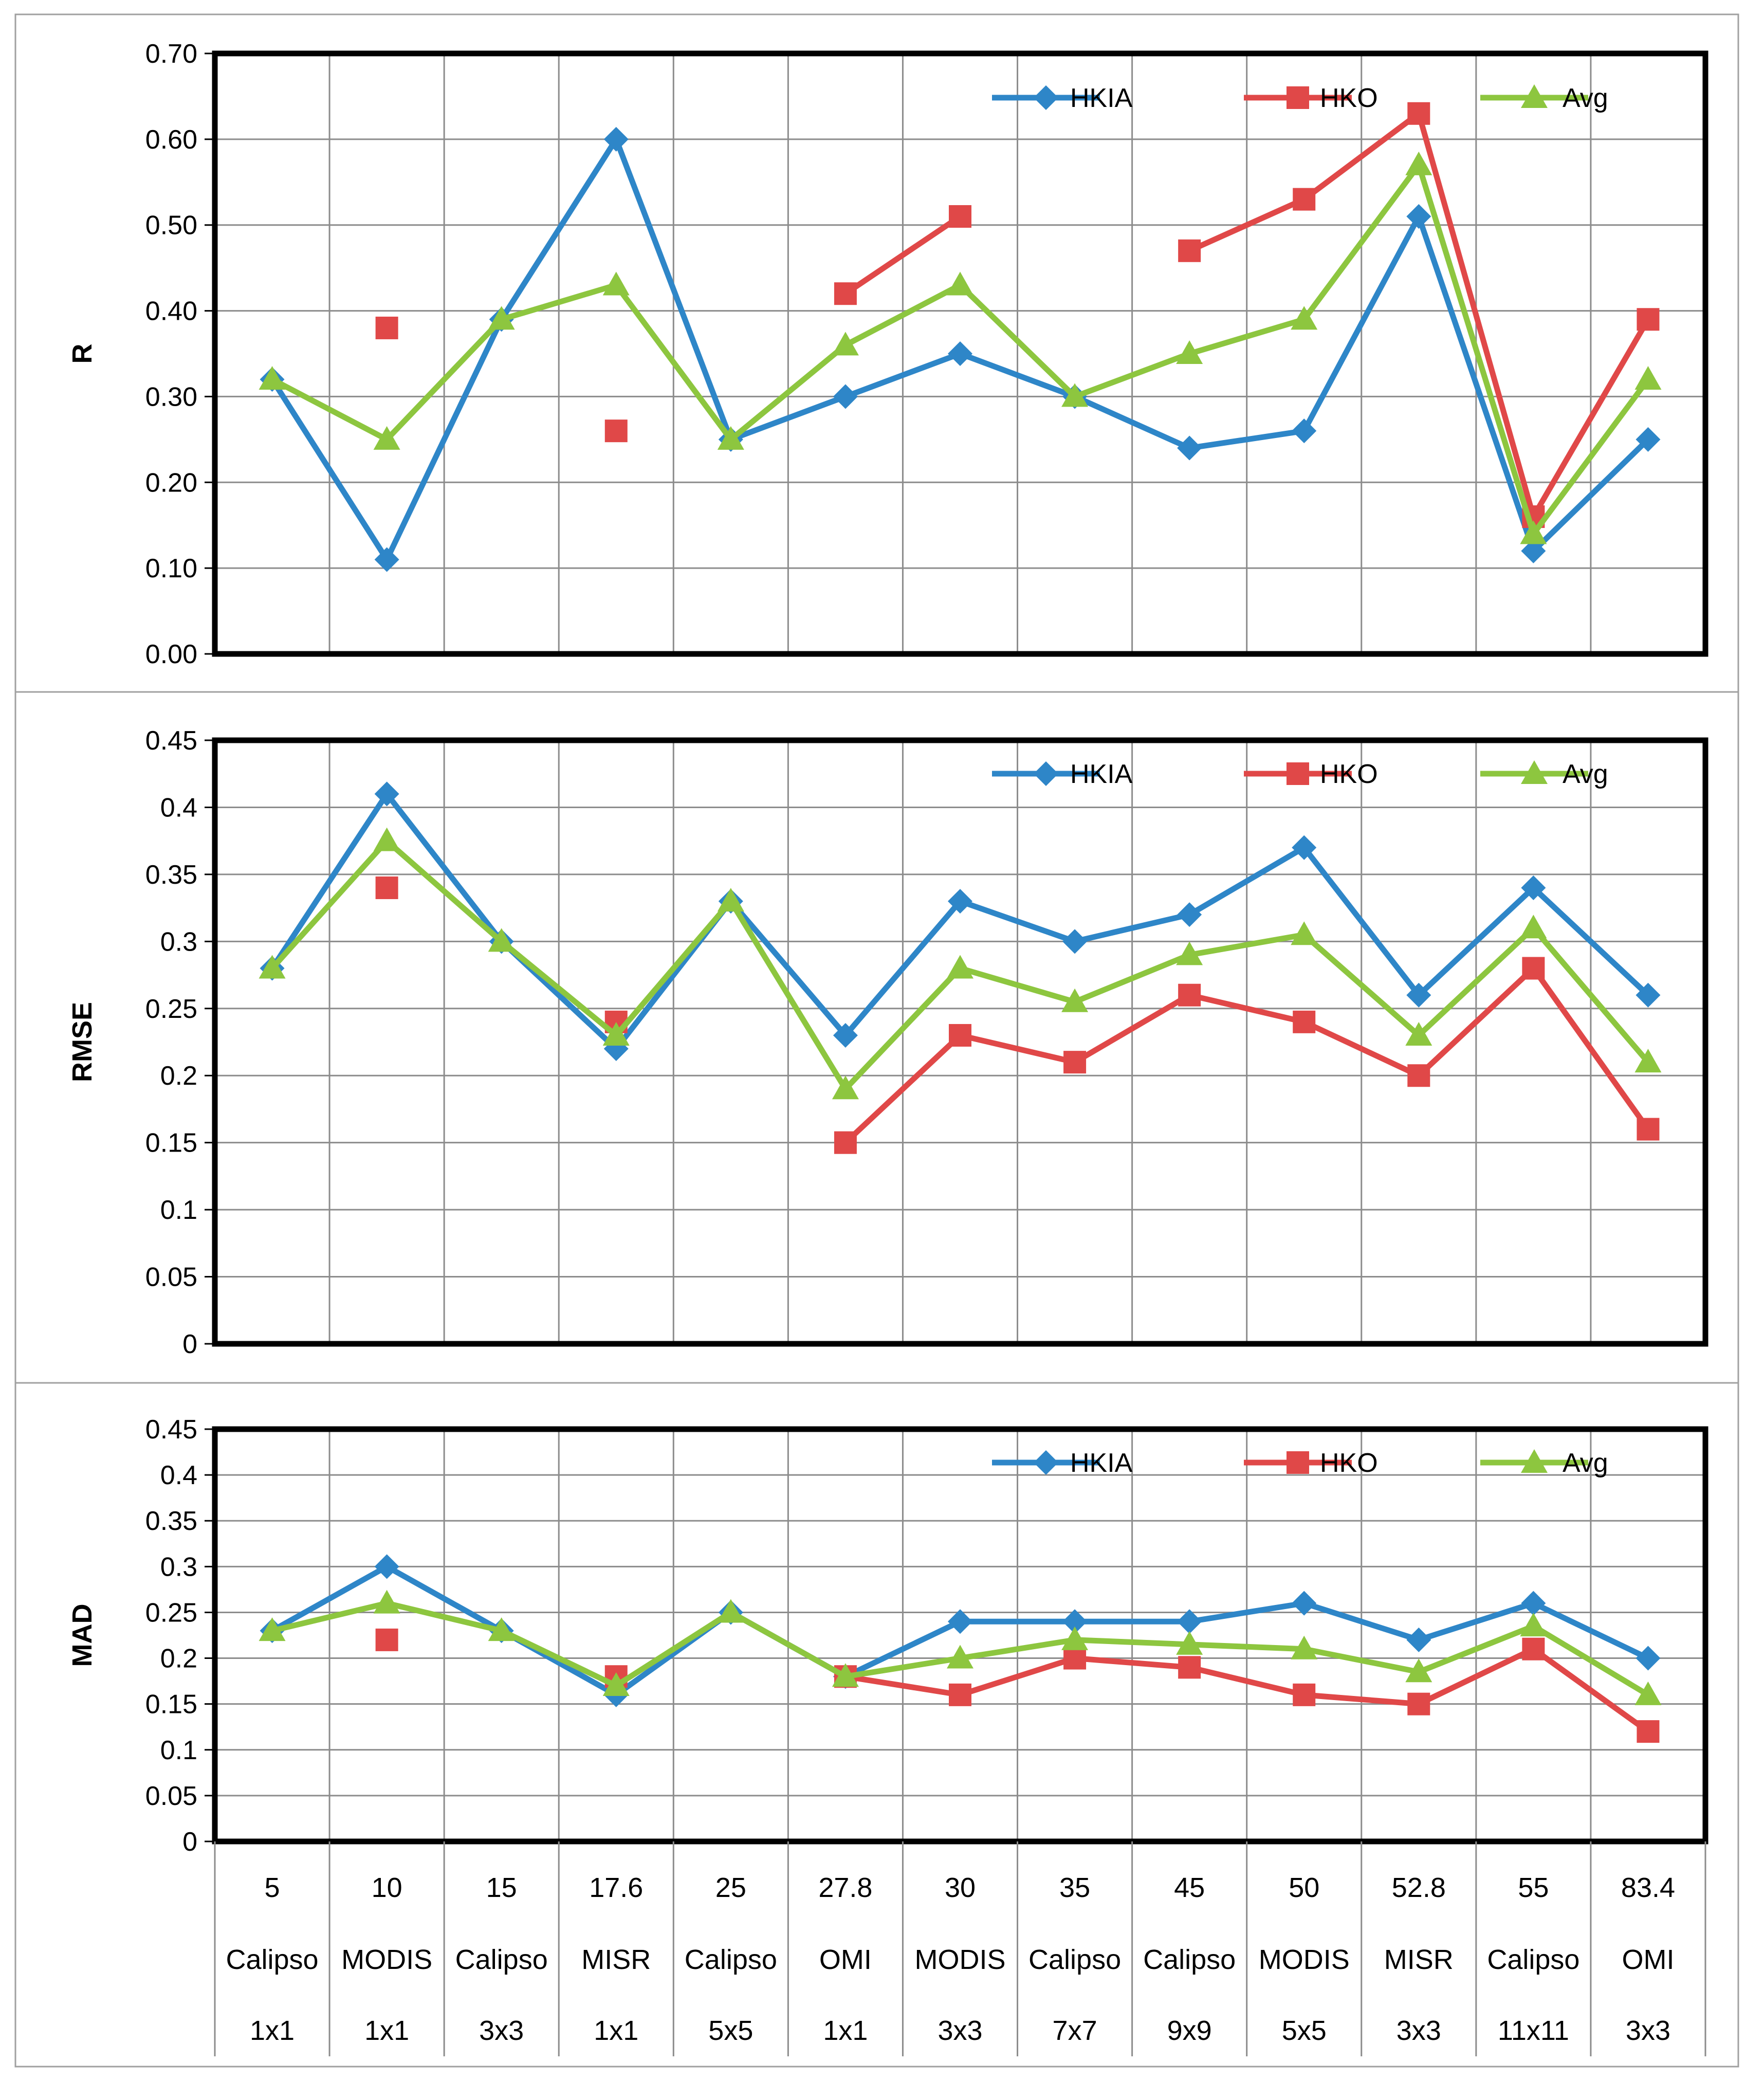 This screenshot has height=2081, width=1764. Describe the element at coordinates (1189, 2030) in the screenshot. I see `x-tick-label-grid: 9x9` at that location.